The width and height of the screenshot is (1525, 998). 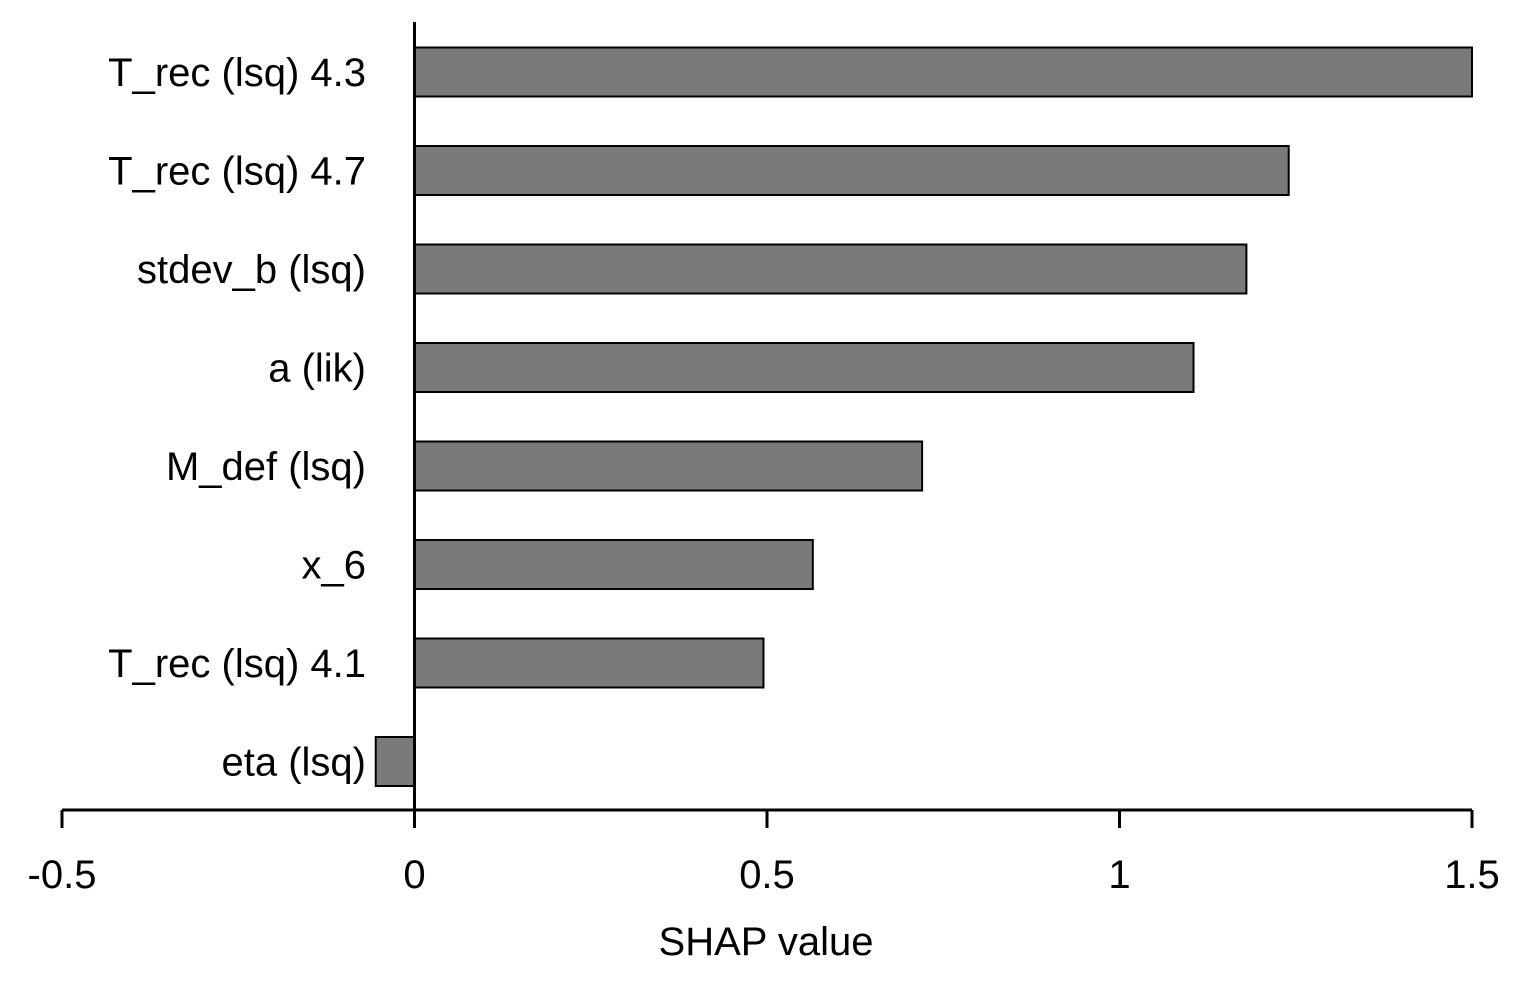 What do you see at coordinates (237, 664) in the screenshot?
I see `category-label: T_rec (lsq) 4.1` at bounding box center [237, 664].